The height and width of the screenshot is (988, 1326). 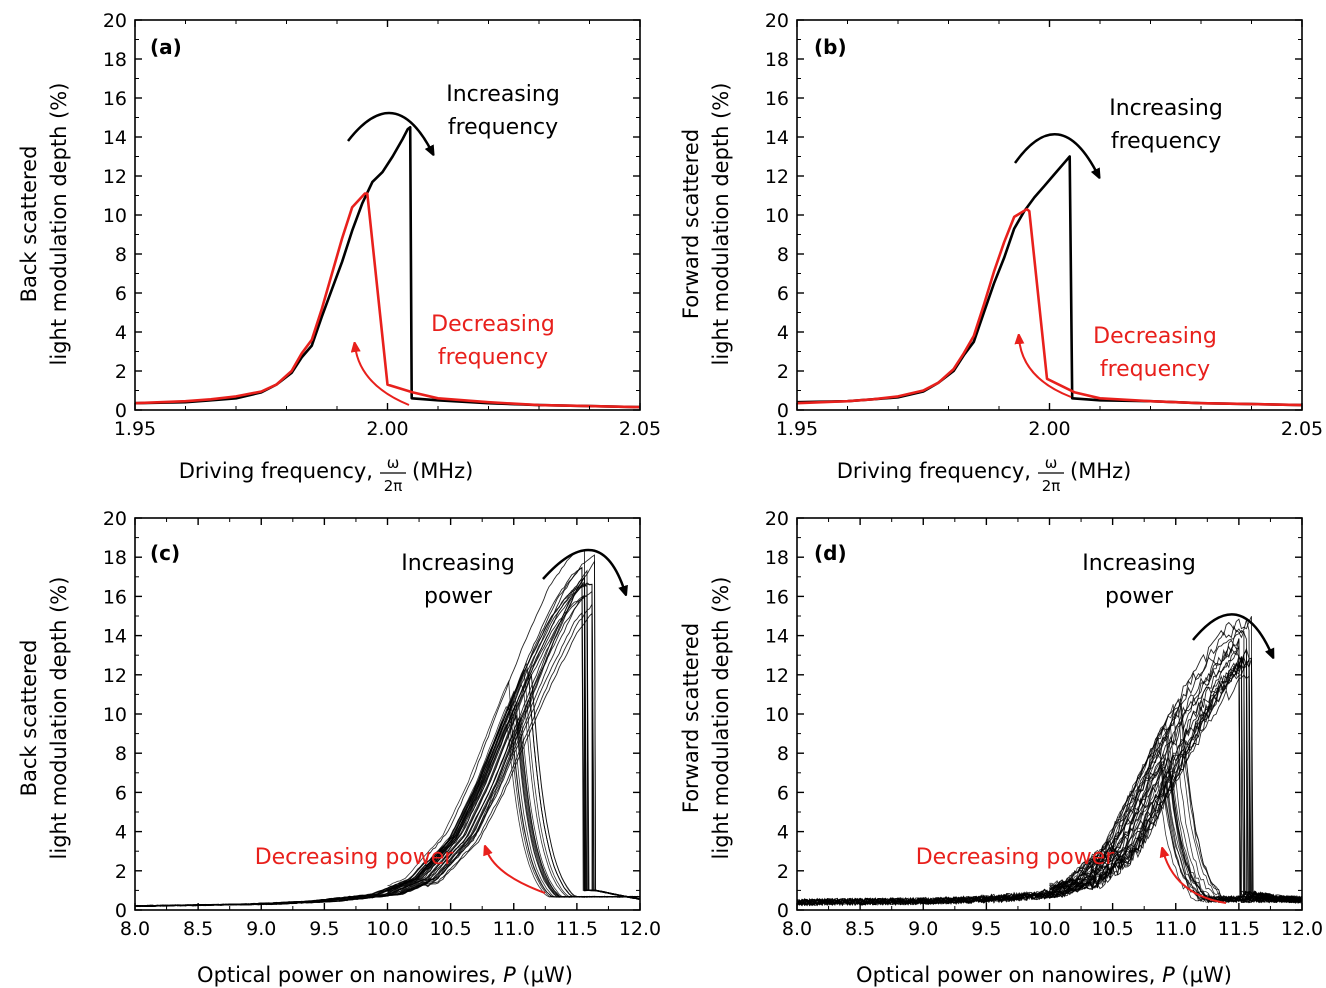 What do you see at coordinates (387, 429) in the screenshot?
I see `x-tick-label-a-1: 2.00` at bounding box center [387, 429].